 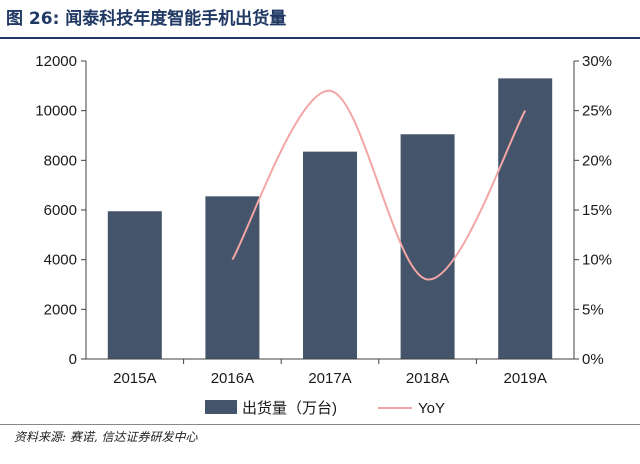 I want to click on bar-2016A, so click(x=232, y=277).